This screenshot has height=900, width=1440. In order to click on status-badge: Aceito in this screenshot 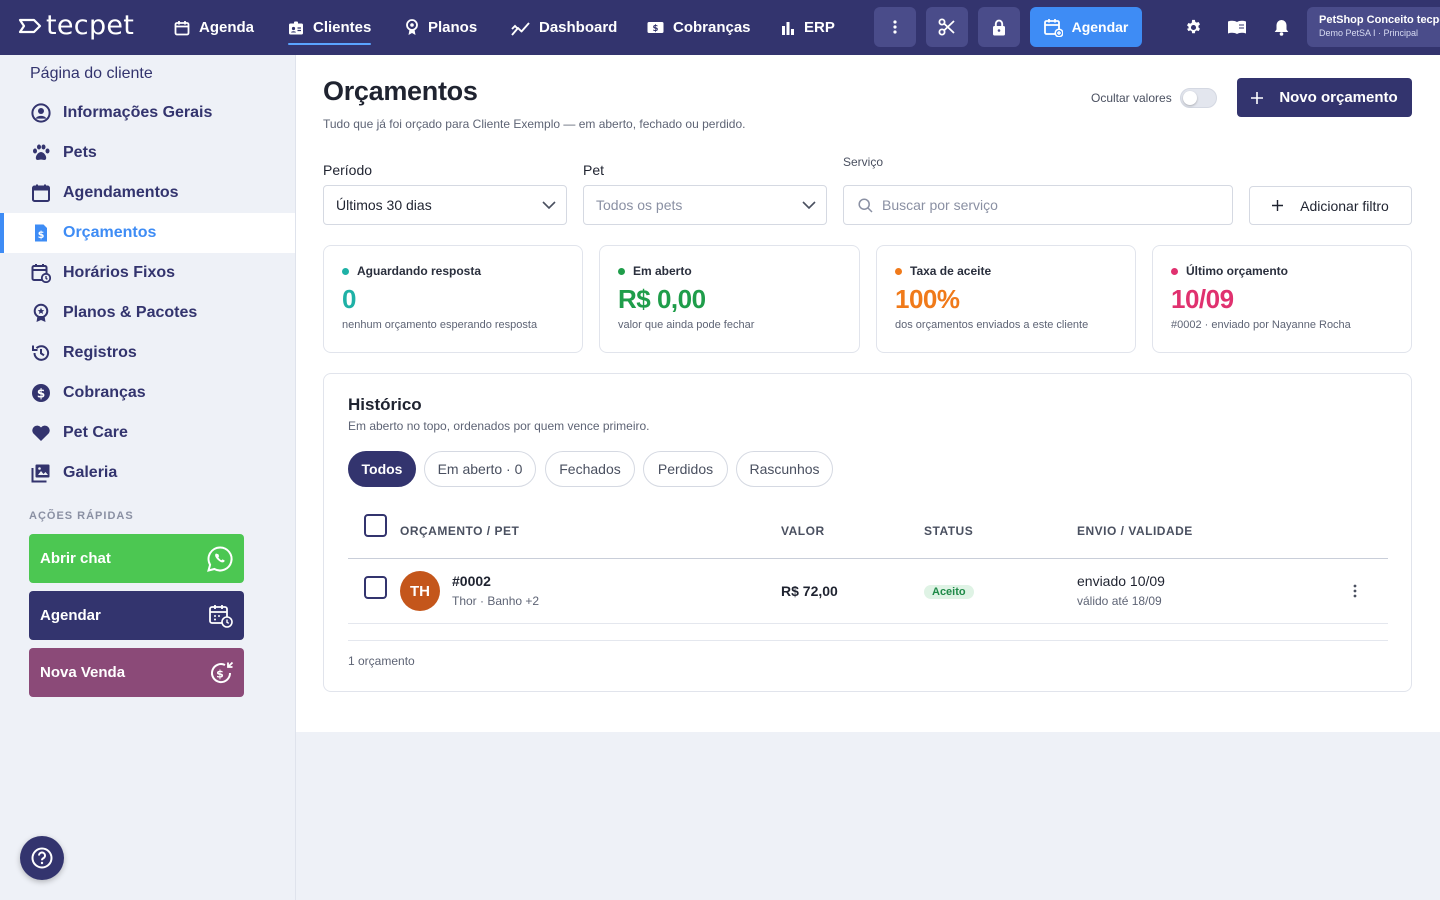, I will do `click(949, 592)`.